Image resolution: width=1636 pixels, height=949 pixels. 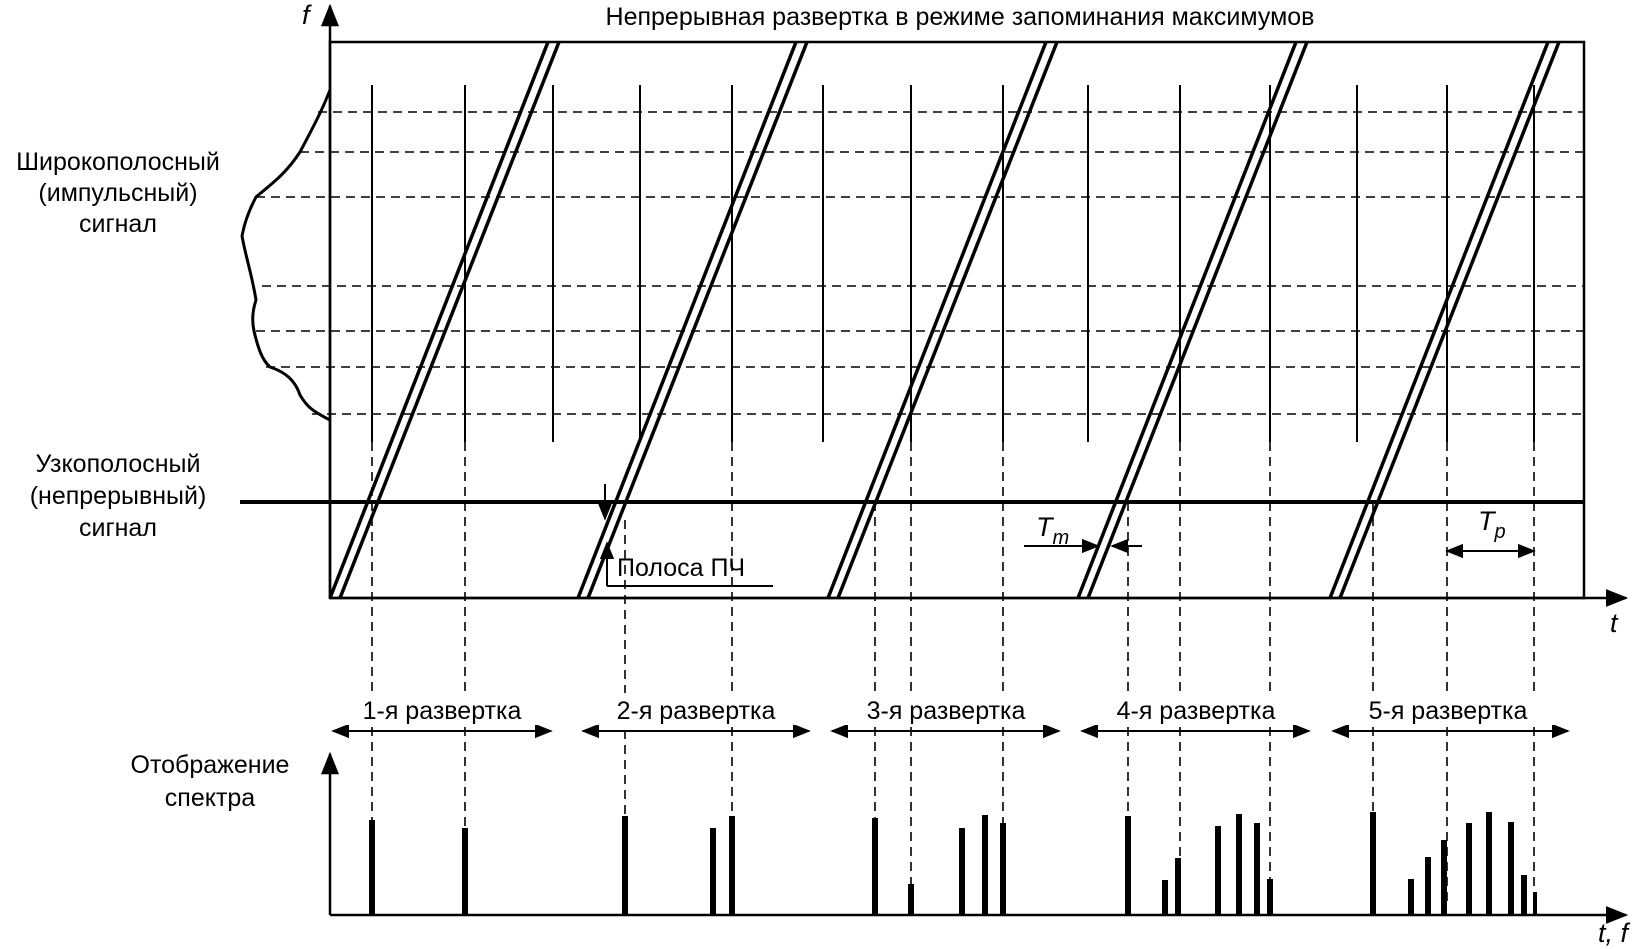 What do you see at coordinates (1487, 521) in the screenshot?
I see `tp-main: T` at bounding box center [1487, 521].